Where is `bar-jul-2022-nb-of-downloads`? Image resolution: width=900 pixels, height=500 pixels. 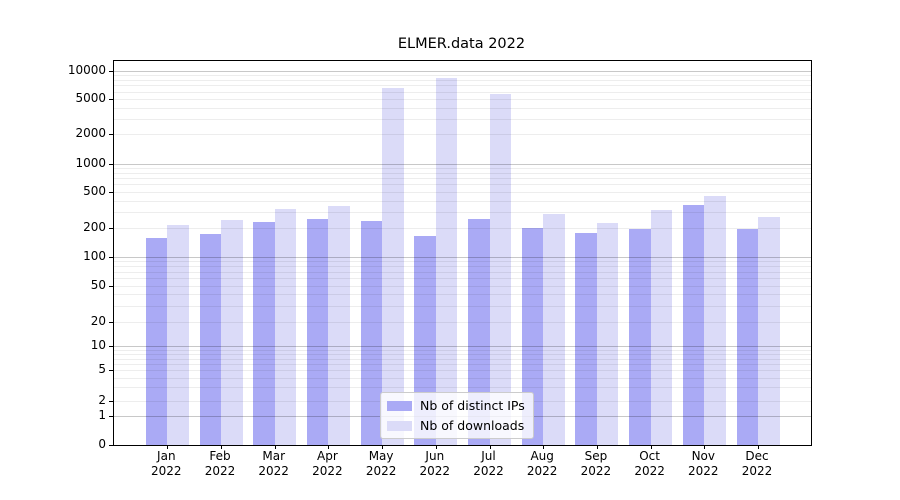 bar-jul-2022-nb-of-downloads is located at coordinates (500, 269).